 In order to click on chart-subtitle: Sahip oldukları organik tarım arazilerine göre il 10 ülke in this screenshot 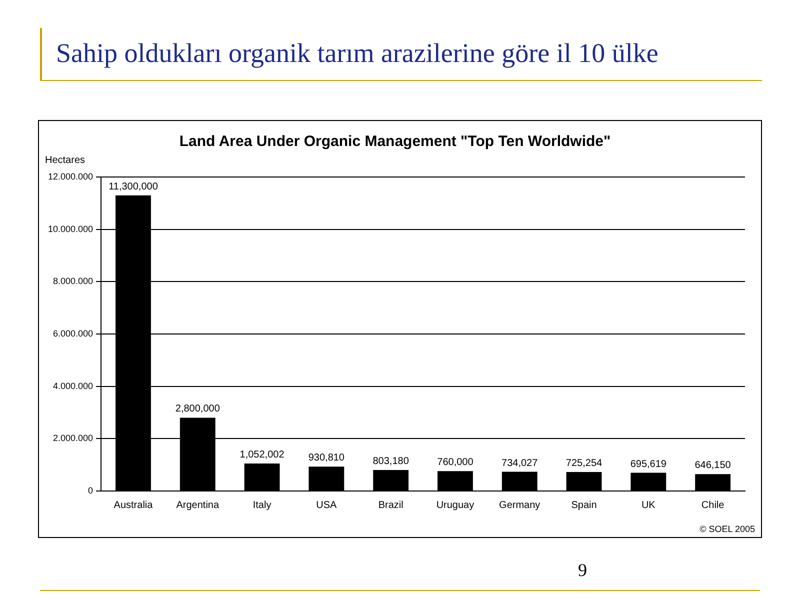, I will do `click(357, 53)`.